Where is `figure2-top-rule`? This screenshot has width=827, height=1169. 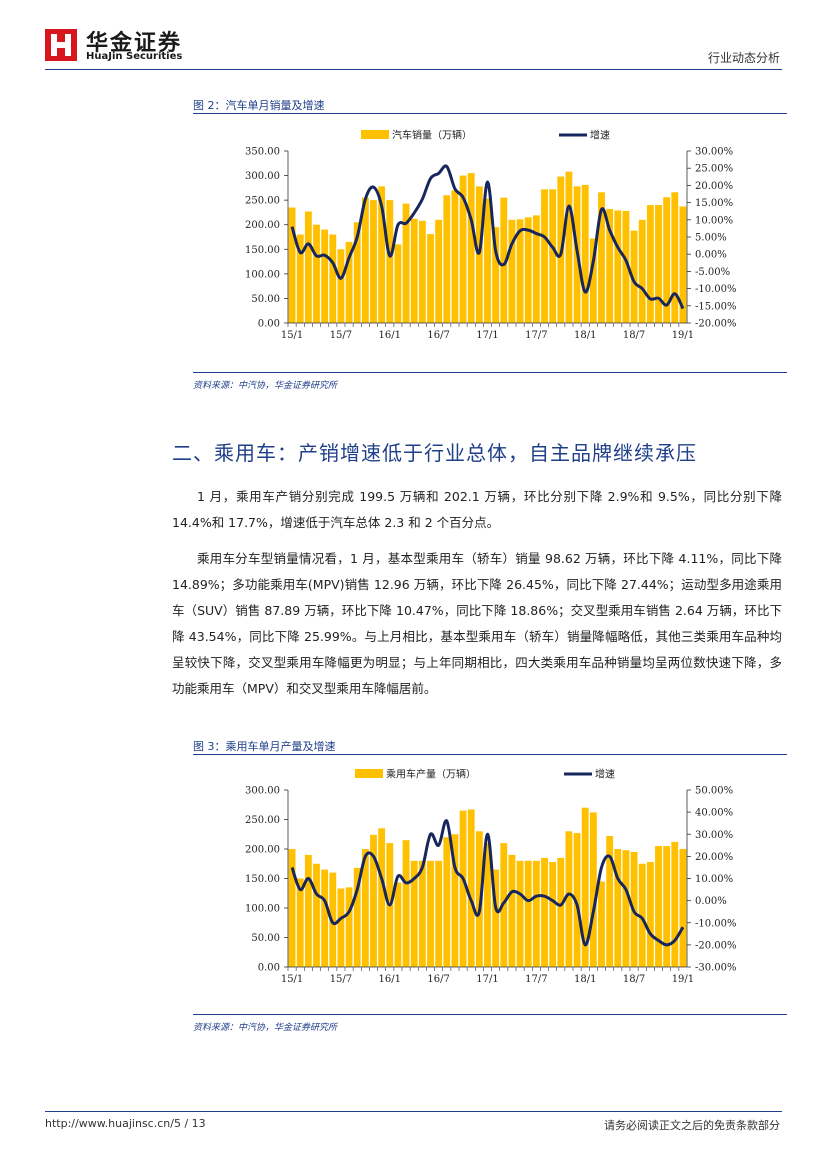 figure2-top-rule is located at coordinates (490, 113).